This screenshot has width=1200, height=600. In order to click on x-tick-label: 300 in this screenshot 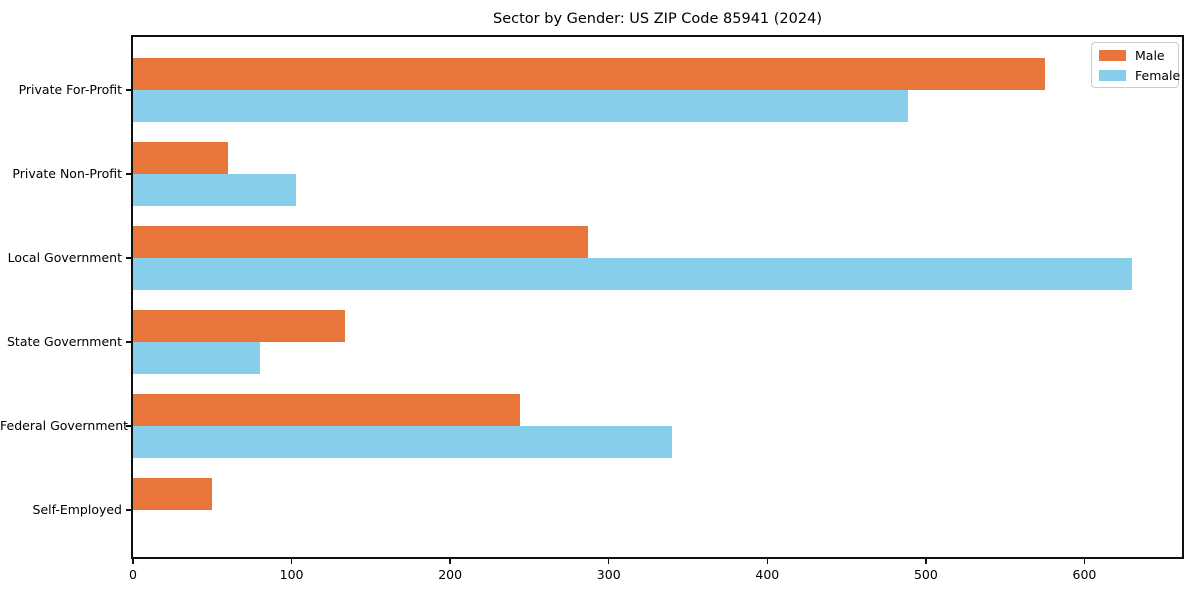, I will do `click(608, 574)`.